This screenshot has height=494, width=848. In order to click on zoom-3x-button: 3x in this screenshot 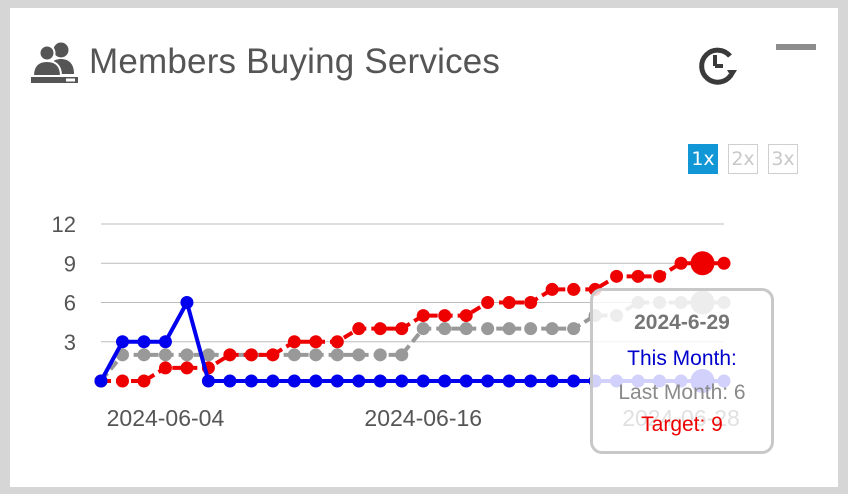, I will do `click(783, 159)`.